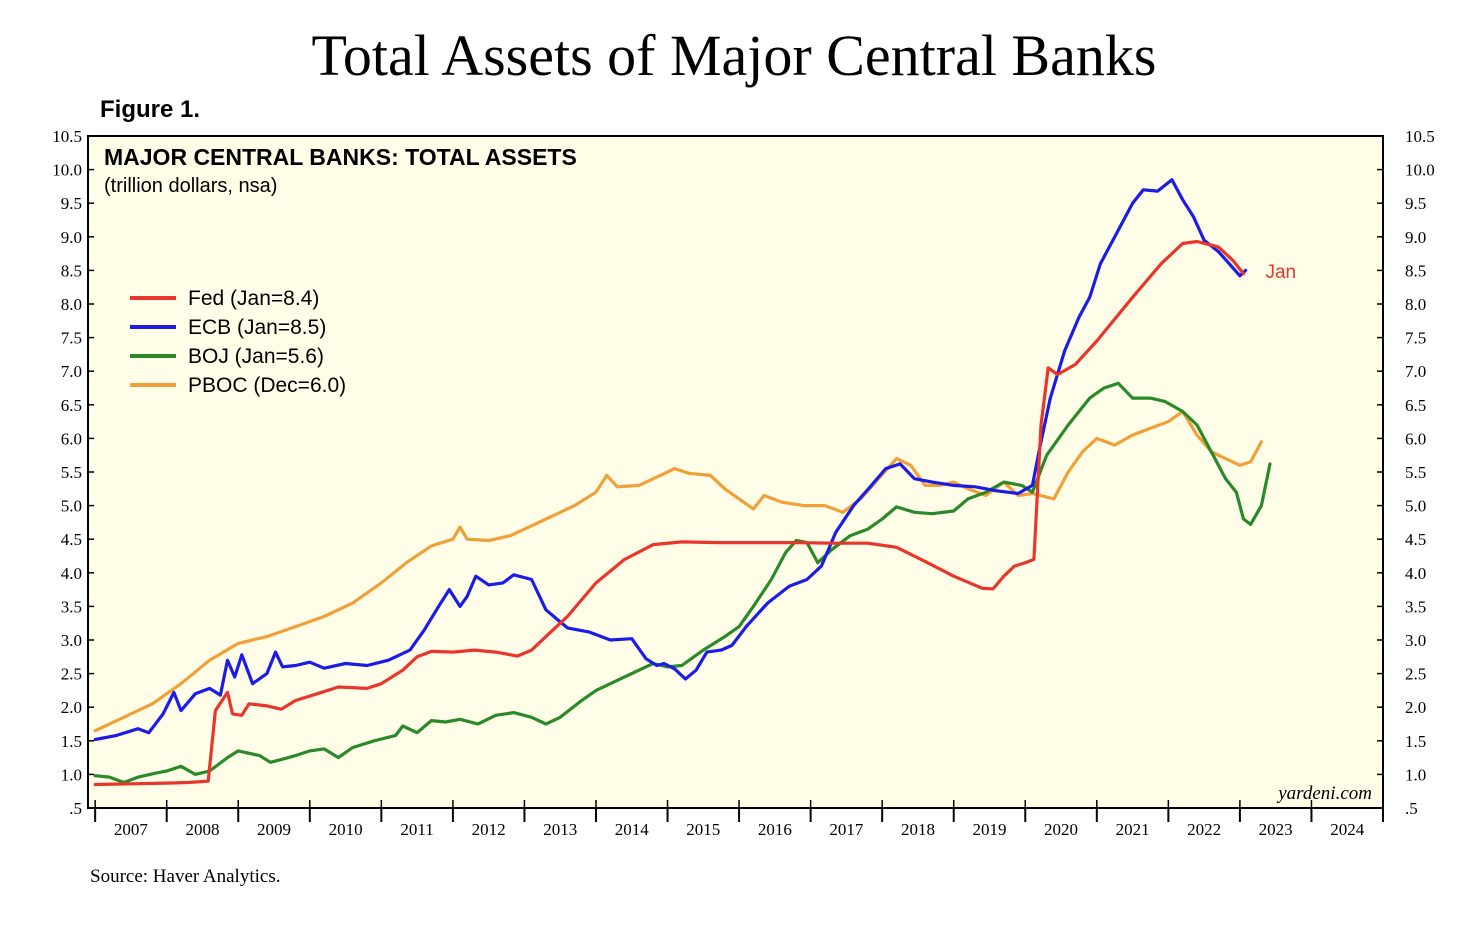 The image size is (1468, 928). What do you see at coordinates (489, 829) in the screenshot?
I see `x-tick-label: 2012` at bounding box center [489, 829].